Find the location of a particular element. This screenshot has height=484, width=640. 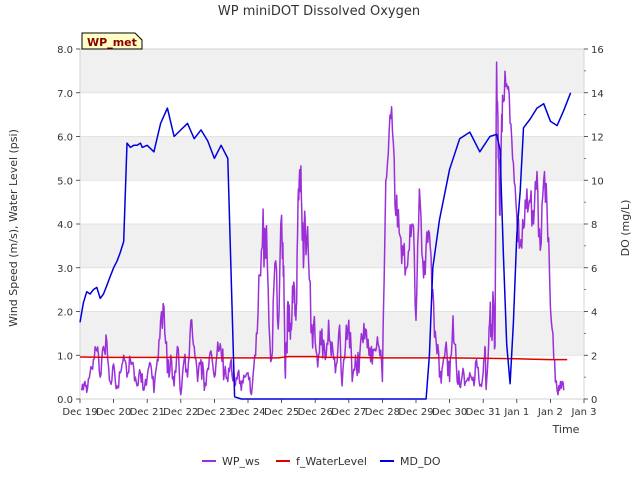

chart-title: WP miniDOT Dissolved Oxygen is located at coordinates (319, 11).